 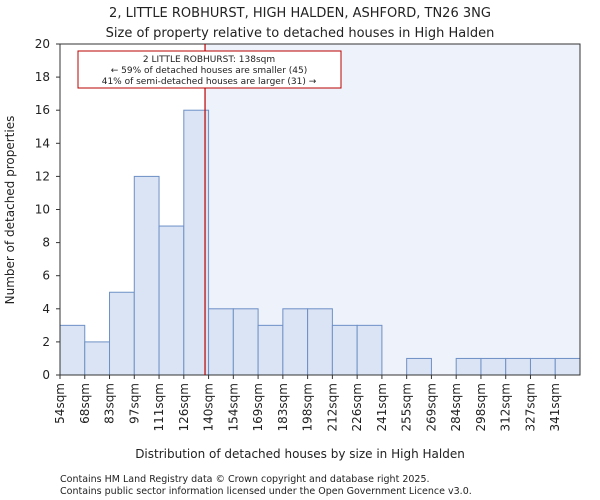 What do you see at coordinates (46, 342) in the screenshot?
I see `y-tick-label: 2` at bounding box center [46, 342].